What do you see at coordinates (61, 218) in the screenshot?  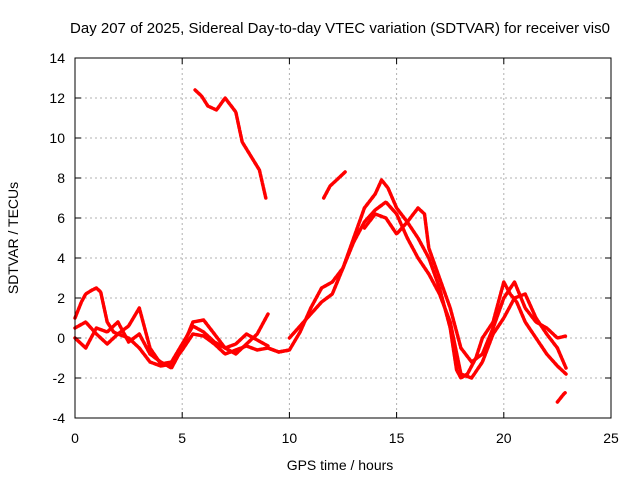 I see `y-tick-label: 6` at bounding box center [61, 218].